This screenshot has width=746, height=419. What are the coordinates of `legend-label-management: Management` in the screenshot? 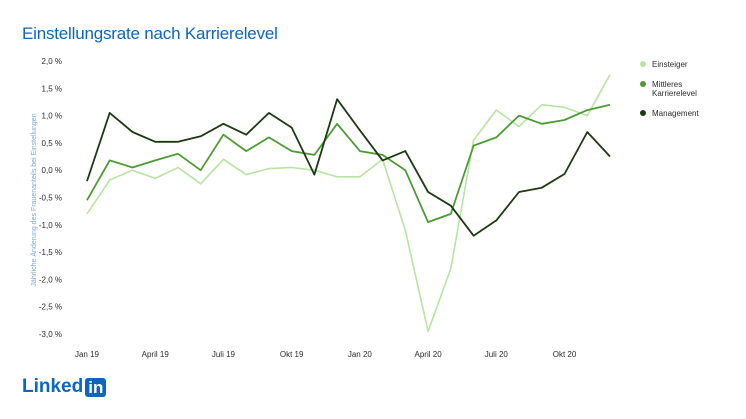 It's located at (675, 113).